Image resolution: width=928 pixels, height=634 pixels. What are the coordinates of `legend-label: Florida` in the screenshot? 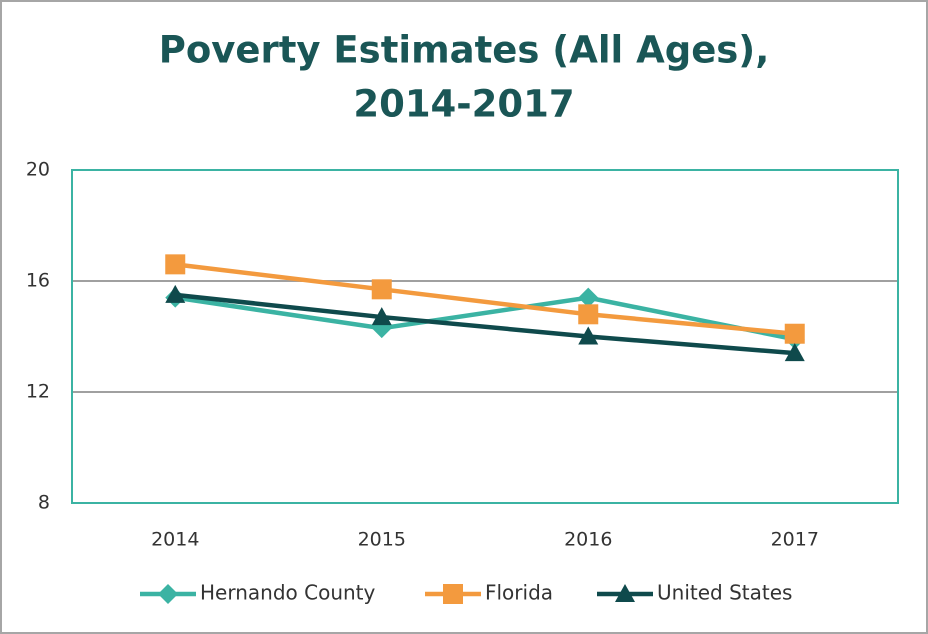 It's located at (519, 593).